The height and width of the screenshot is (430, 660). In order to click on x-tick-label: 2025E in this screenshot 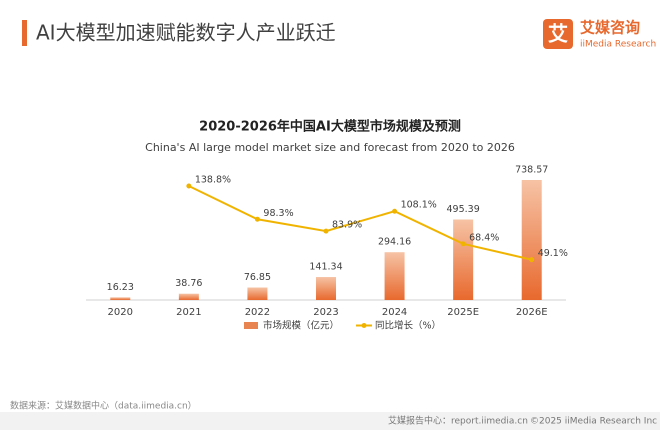, I will do `click(463, 312)`.